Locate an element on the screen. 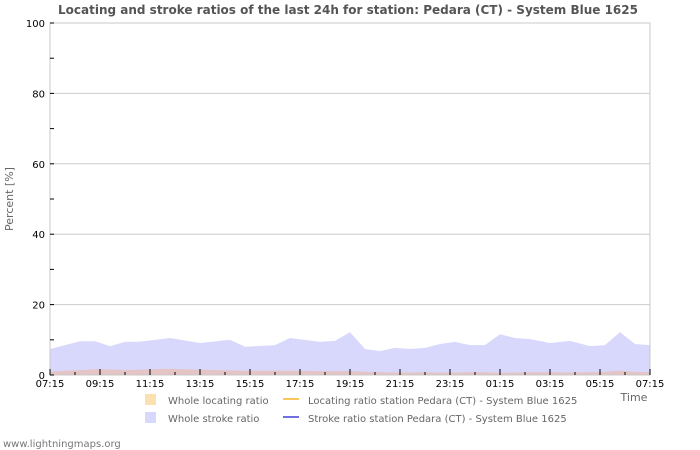 This screenshot has width=700, height=450. y-axis-label: Percent [%] is located at coordinates (9, 199).